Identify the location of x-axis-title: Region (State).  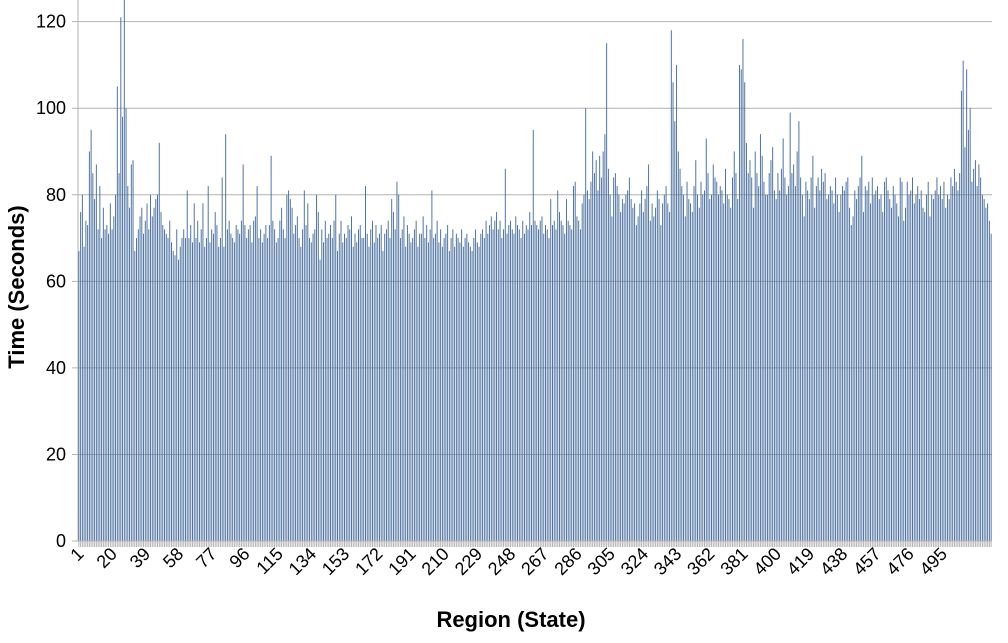
(510, 619).